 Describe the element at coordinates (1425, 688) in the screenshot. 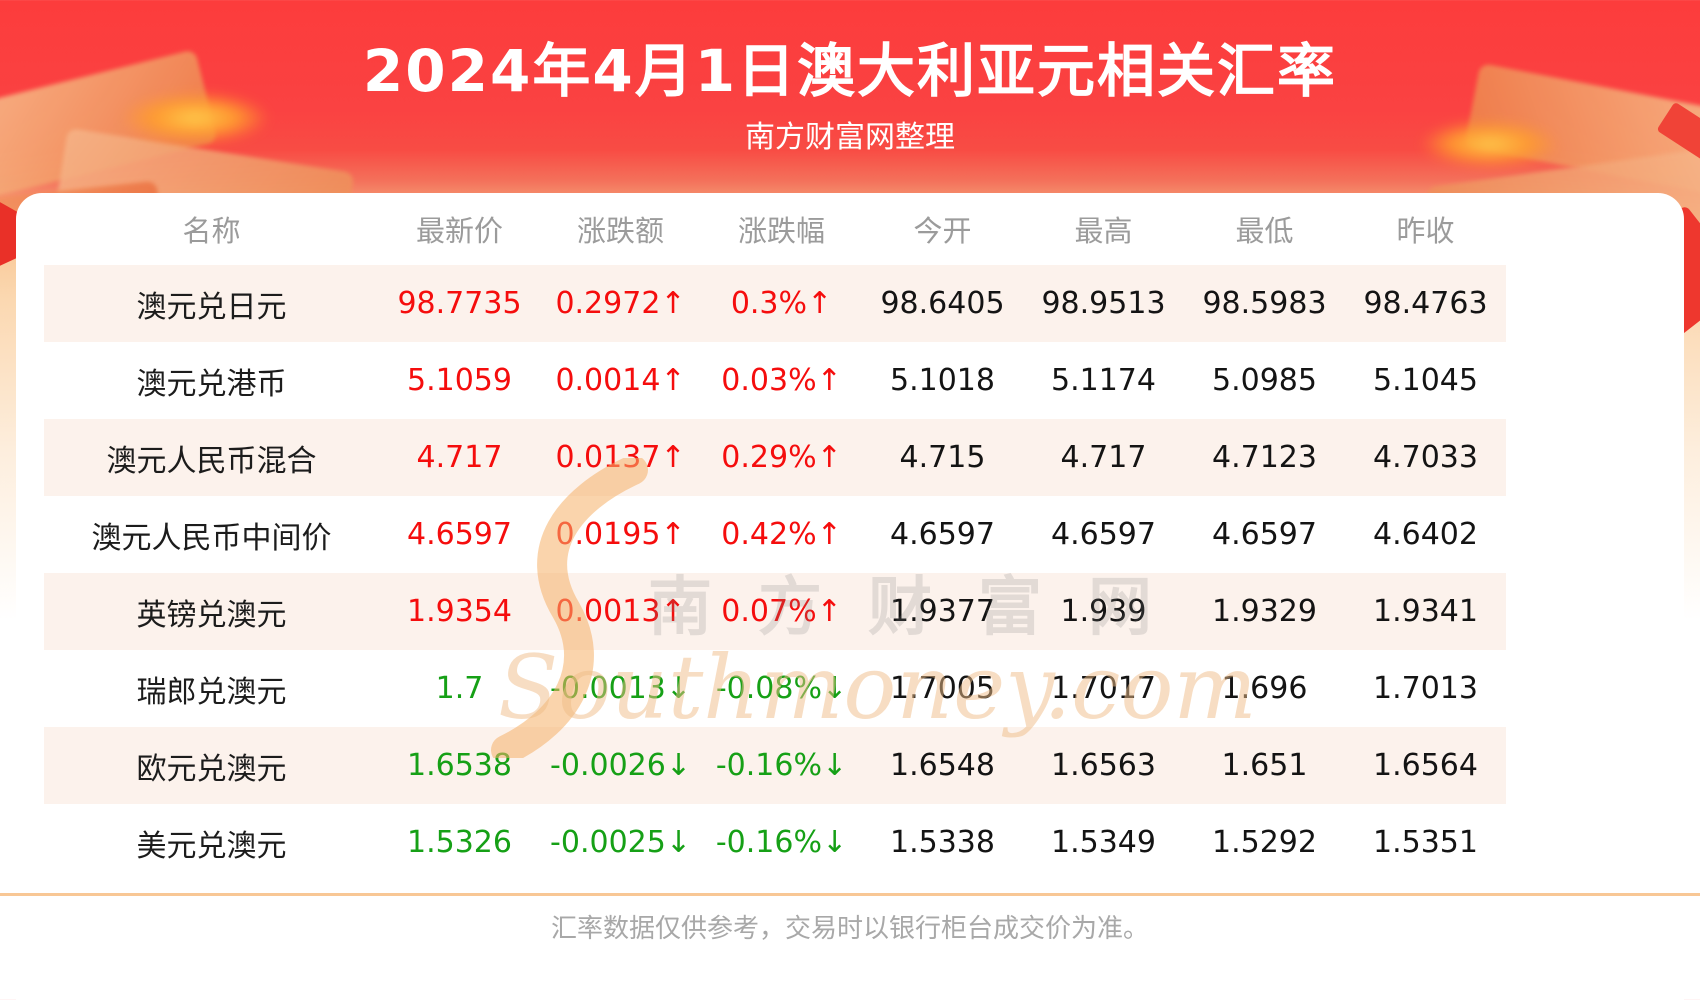

I see `cell-prev_close: 1.7013` at that location.